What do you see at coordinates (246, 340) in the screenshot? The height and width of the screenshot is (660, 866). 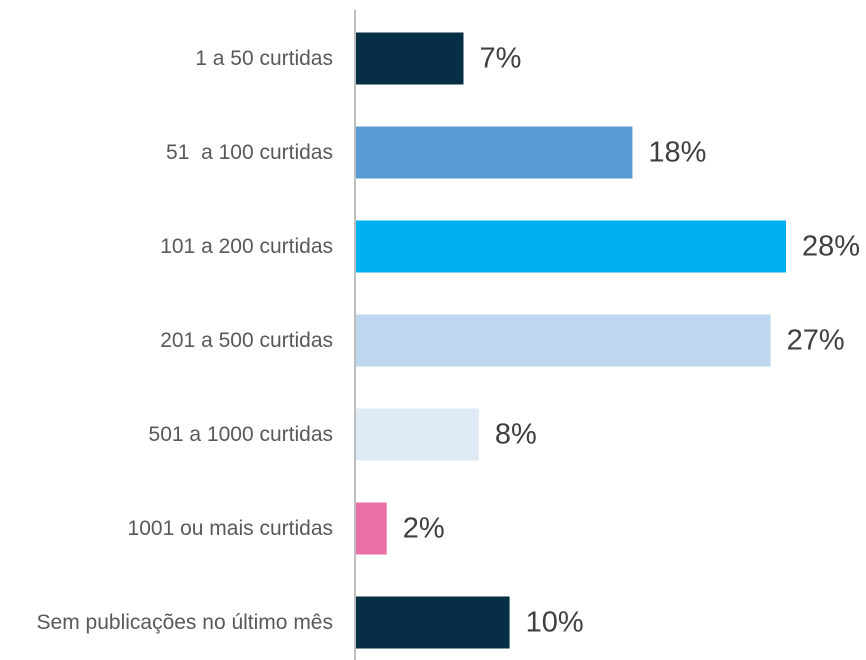 I see `category-label-3: 201 a 500 curtidas` at bounding box center [246, 340].